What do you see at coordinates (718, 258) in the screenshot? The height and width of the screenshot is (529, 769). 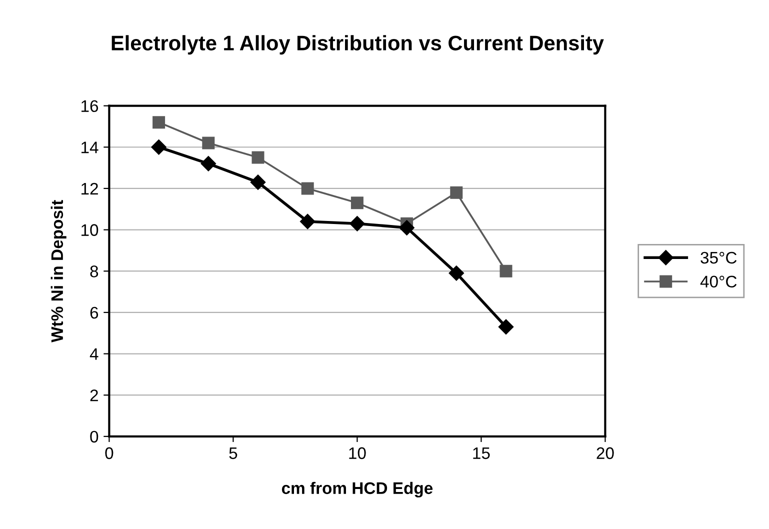 I see `legend-label: 35°C` at bounding box center [718, 258].